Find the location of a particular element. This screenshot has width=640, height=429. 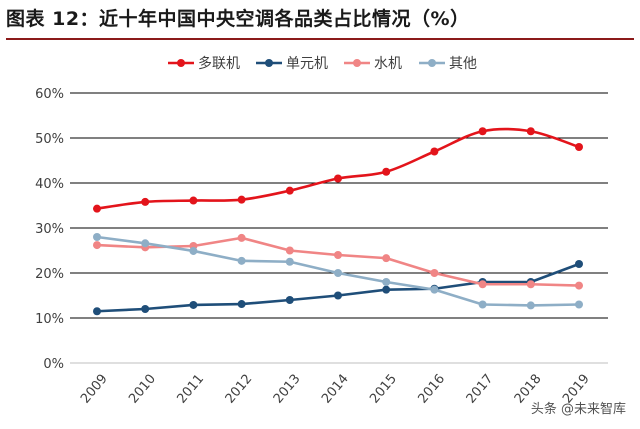

legend-item: 水机 is located at coordinates (373, 64).